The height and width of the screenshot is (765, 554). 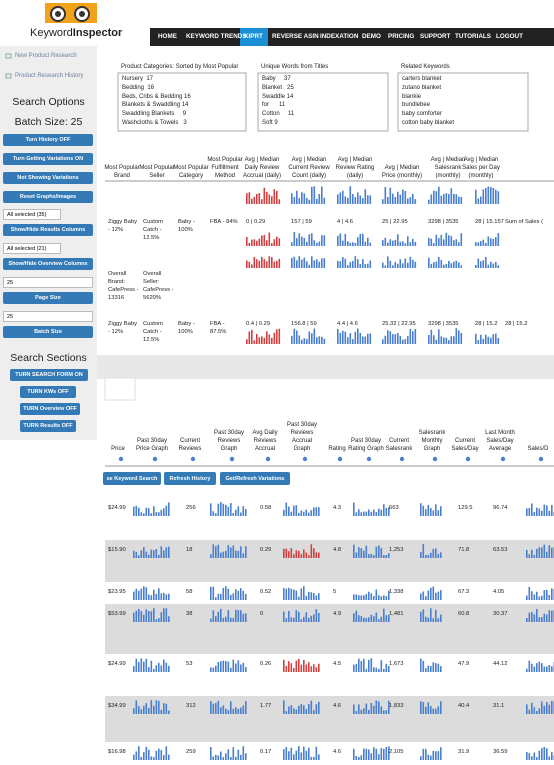 What do you see at coordinates (464, 592) in the screenshot?
I see `cell: 67.3` at bounding box center [464, 592].